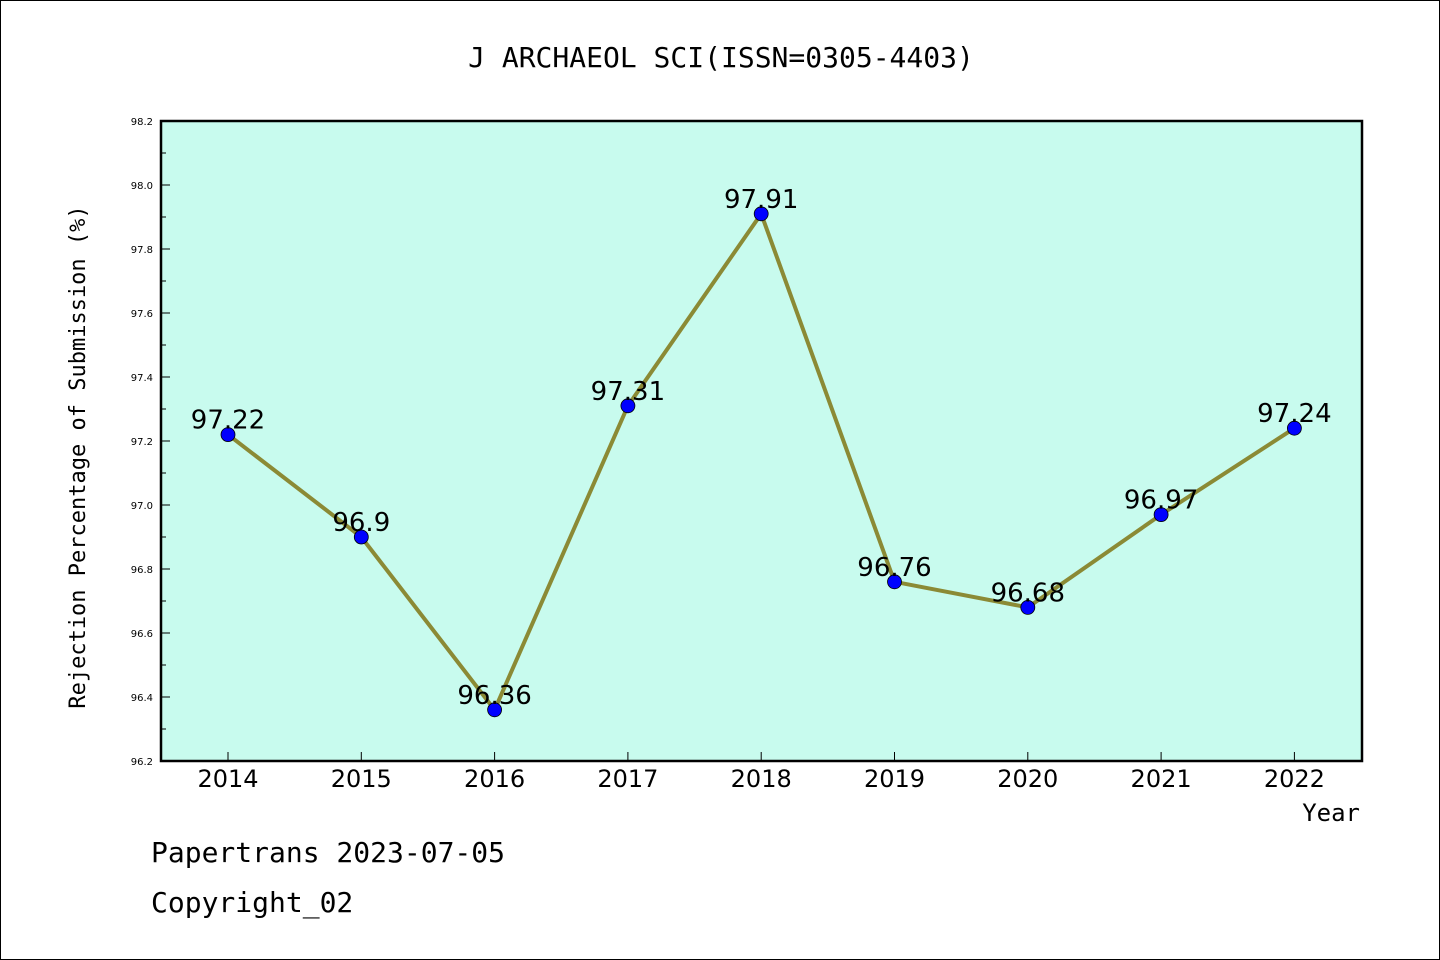  Describe the element at coordinates (142, 762) in the screenshot. I see `y-tick-label: 96.2` at that location.